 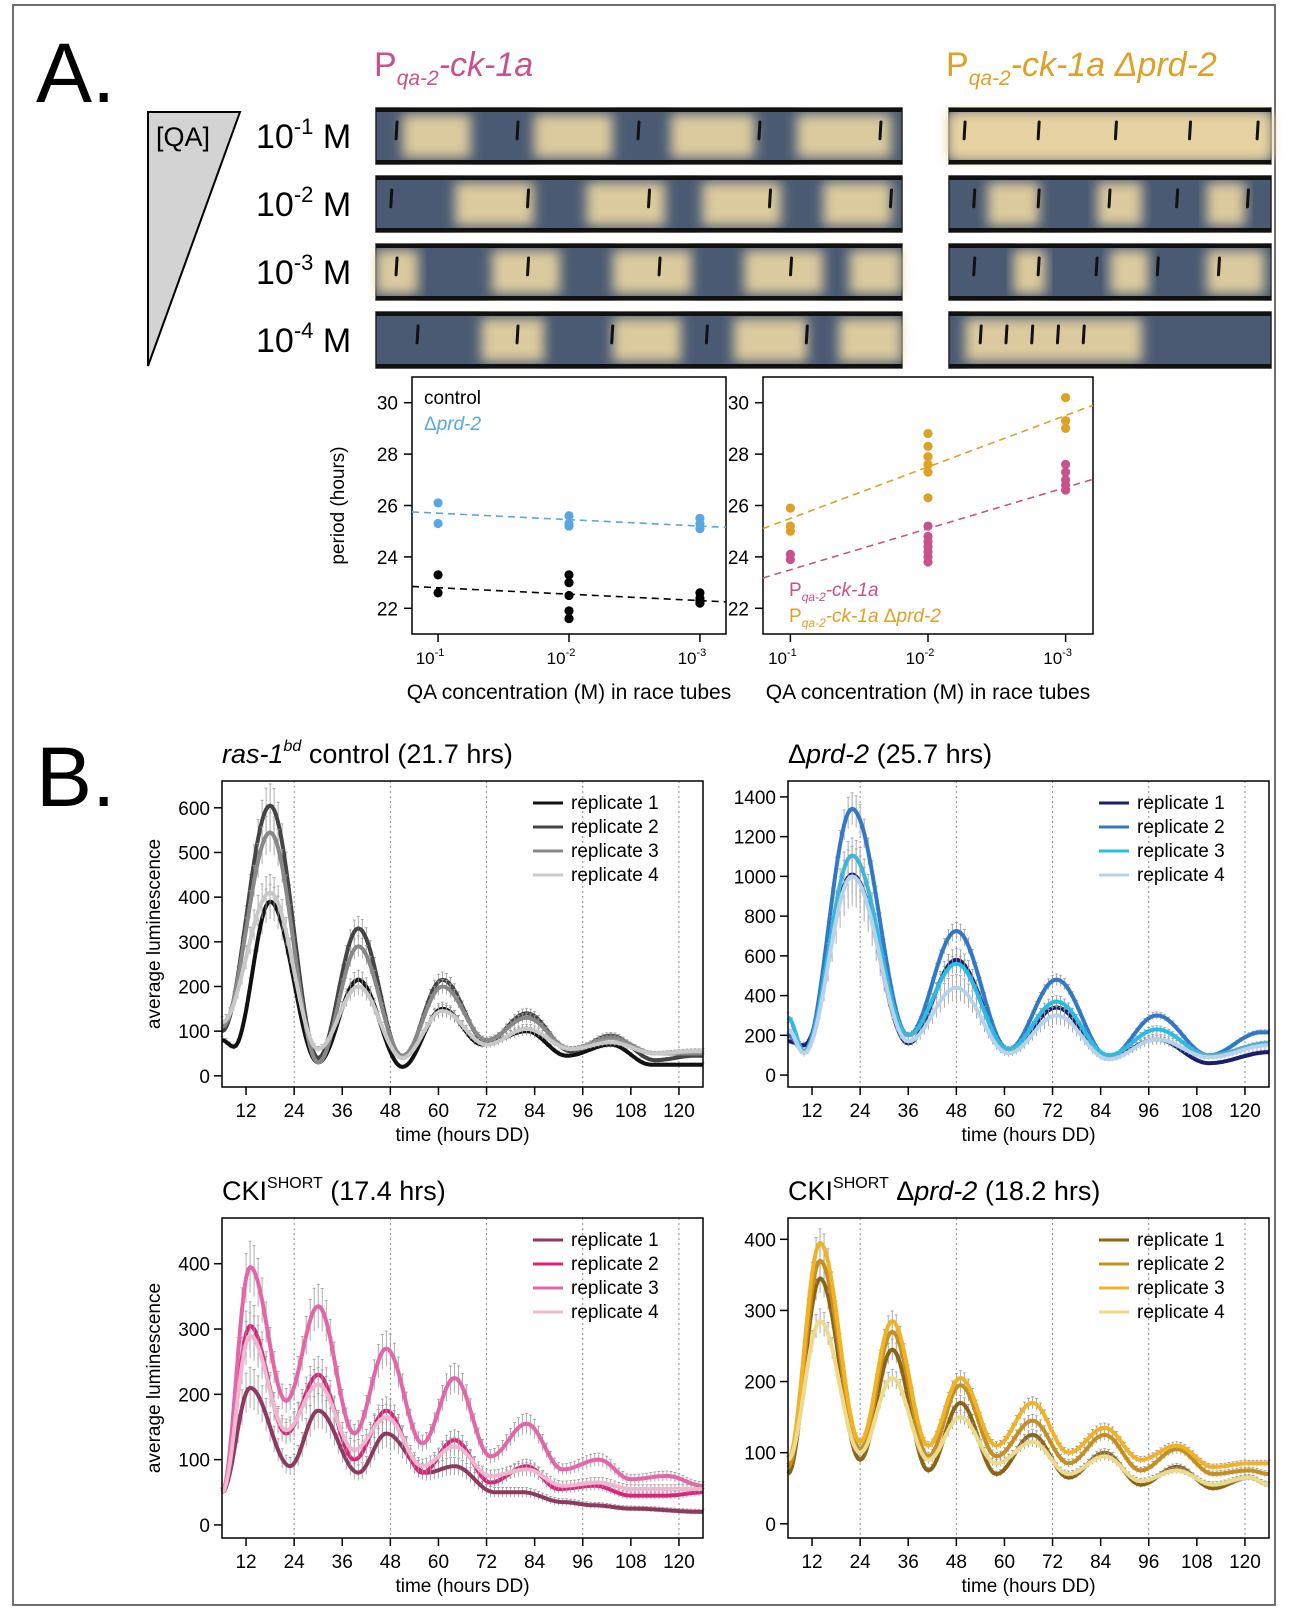 What do you see at coordinates (452, 398) in the screenshot?
I see `legend-entry: control` at bounding box center [452, 398].